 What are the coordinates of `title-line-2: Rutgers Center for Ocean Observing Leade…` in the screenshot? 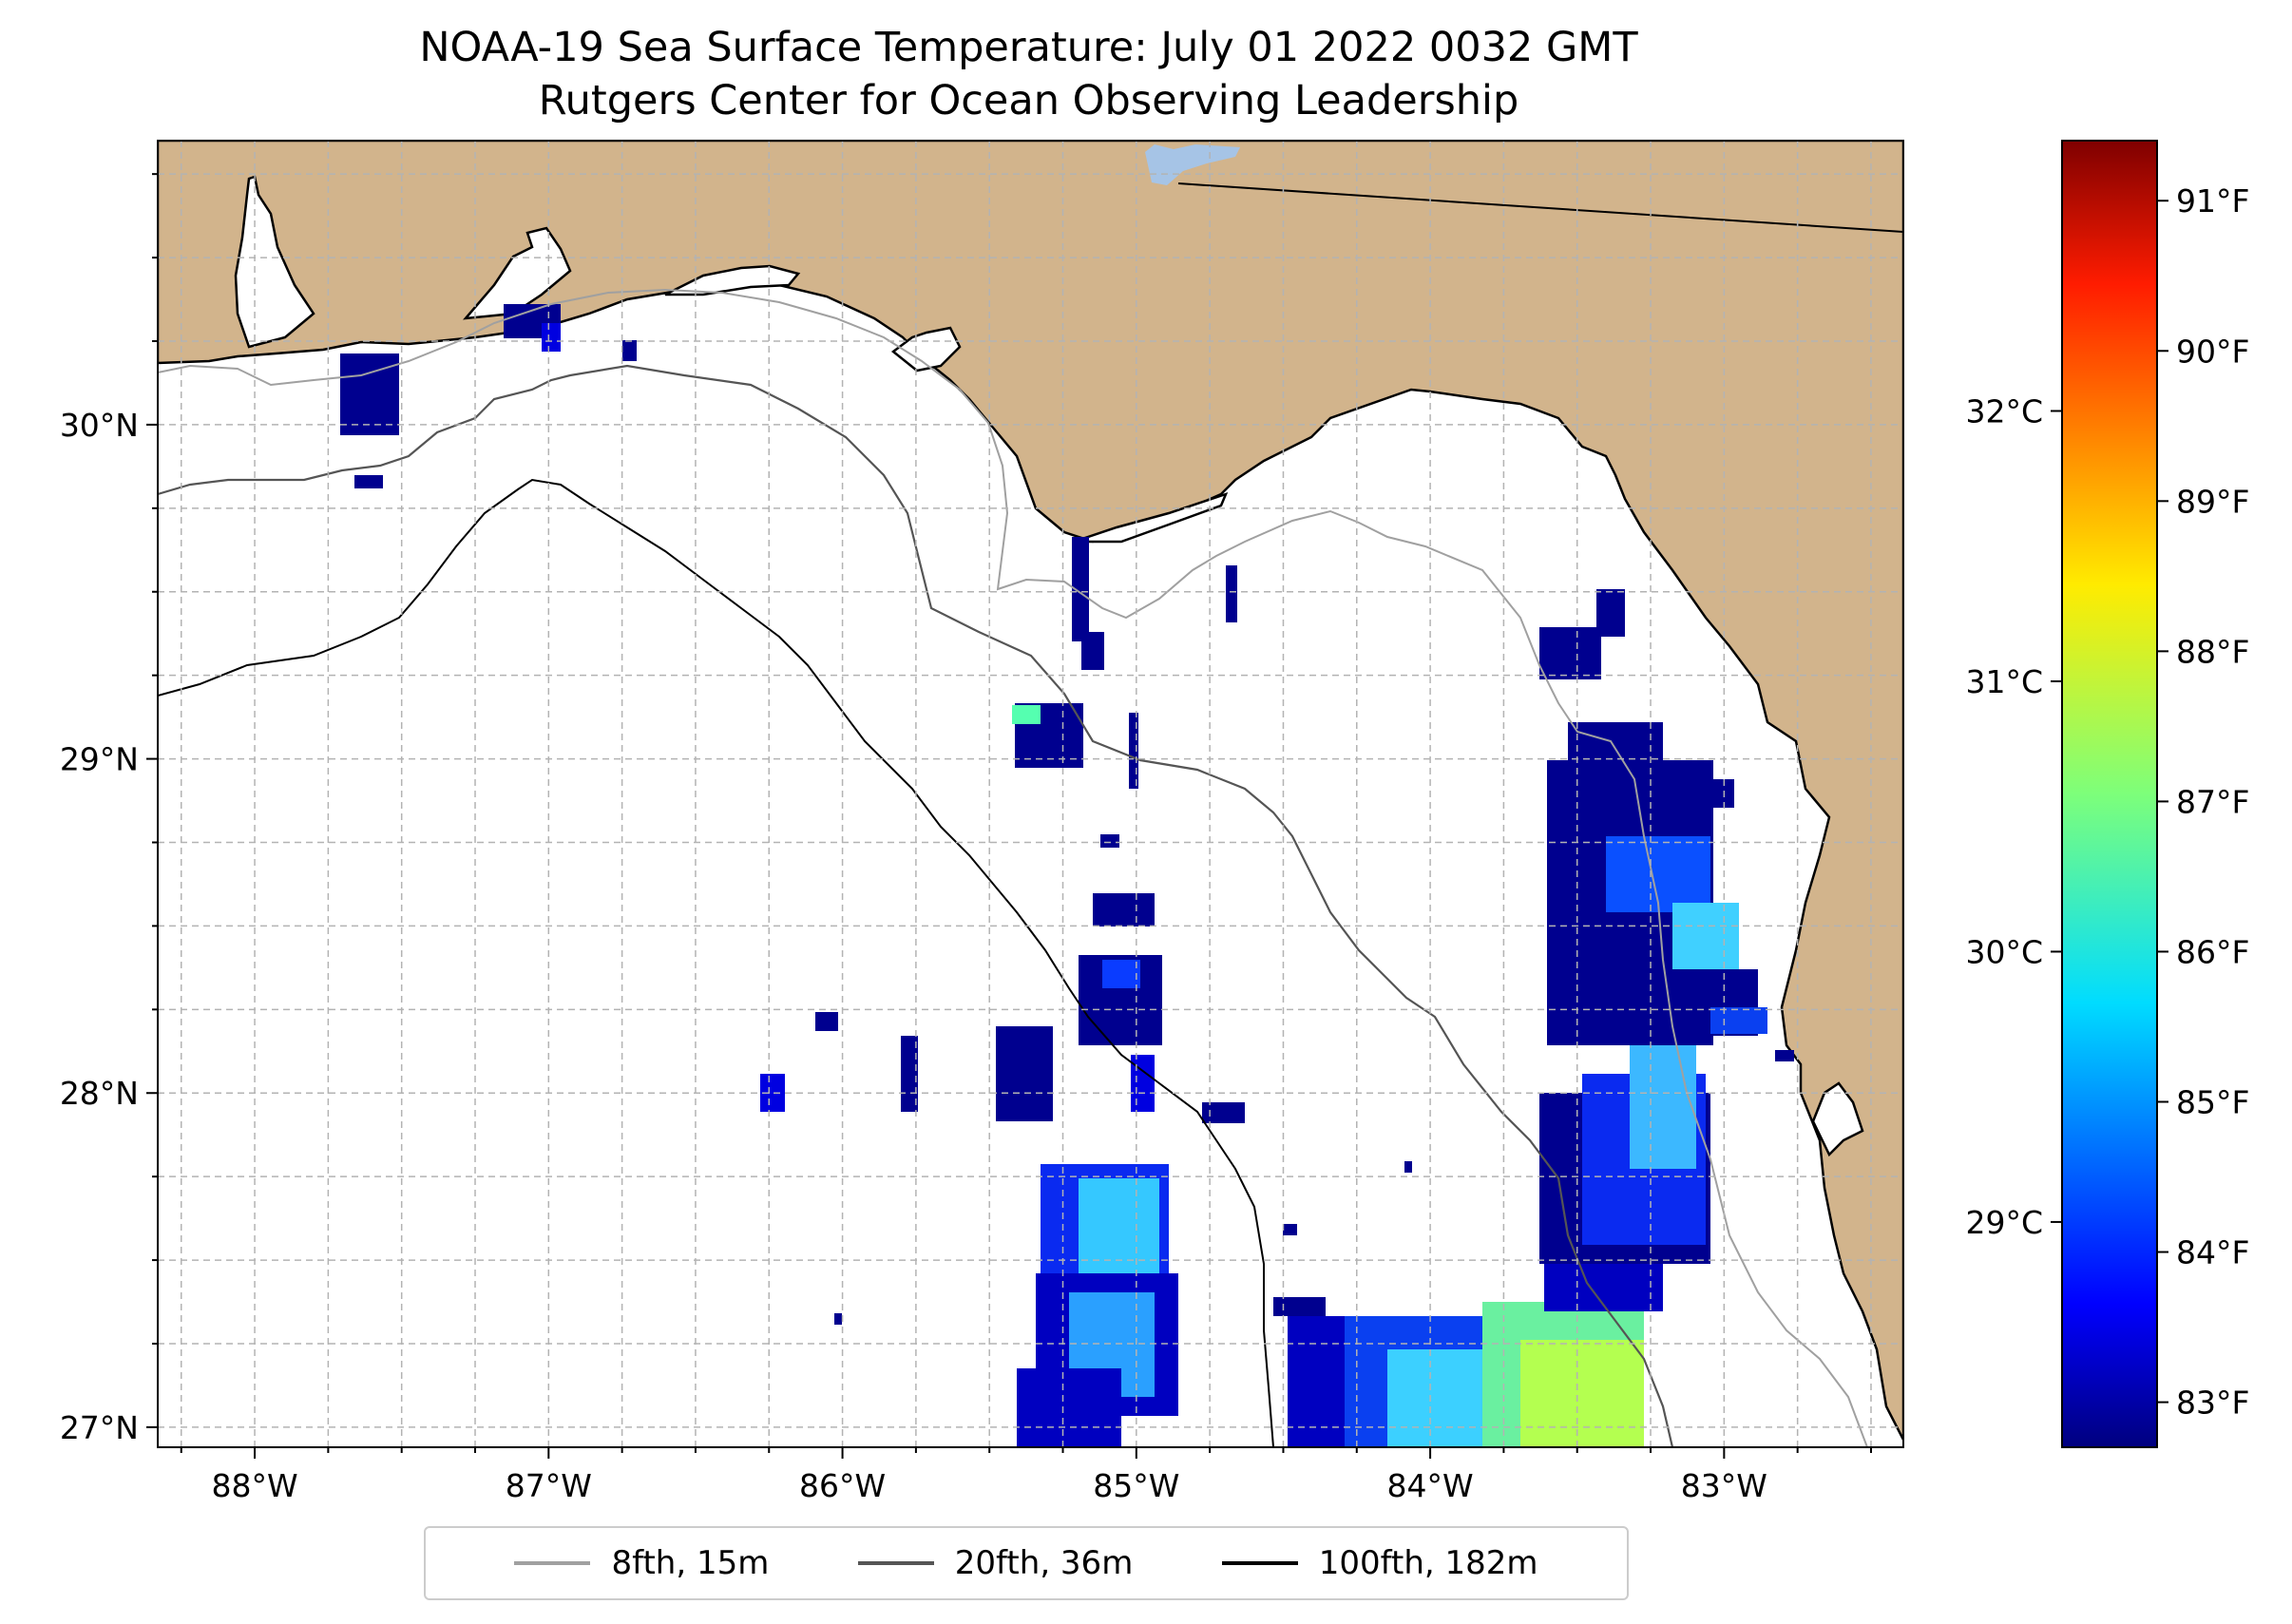 It's located at (1028, 100).